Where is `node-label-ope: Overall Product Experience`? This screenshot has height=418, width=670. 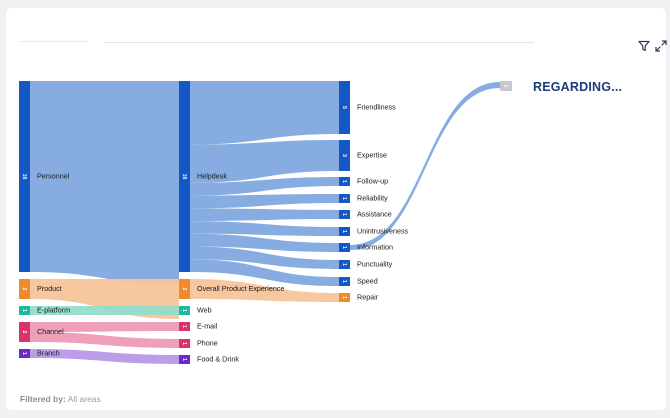 node-label-ope: Overall Product Experience is located at coordinates (241, 288).